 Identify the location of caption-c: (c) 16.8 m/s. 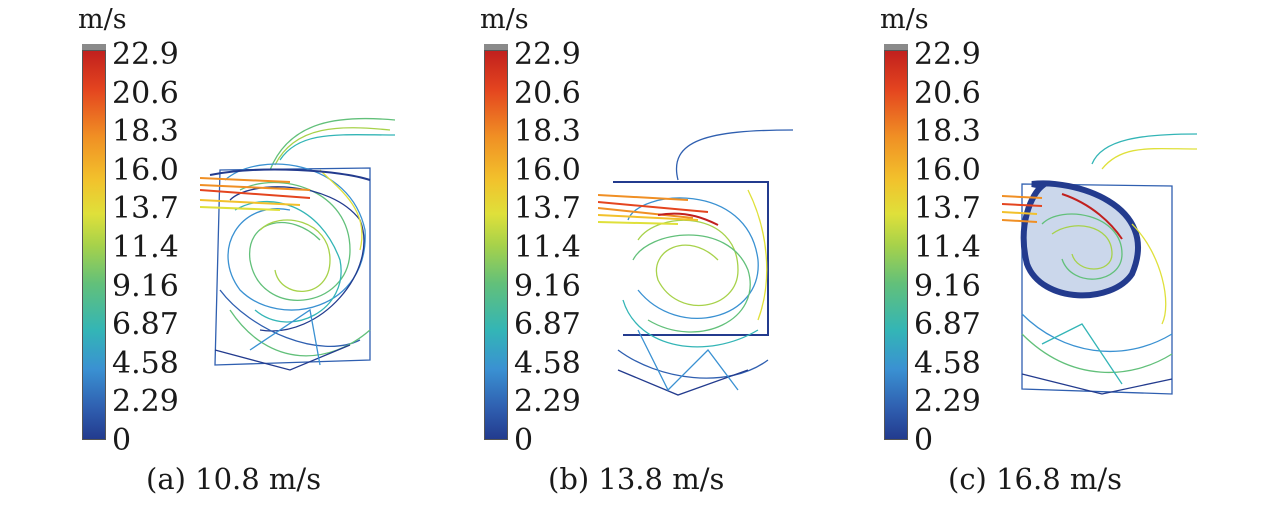
(1035, 479).